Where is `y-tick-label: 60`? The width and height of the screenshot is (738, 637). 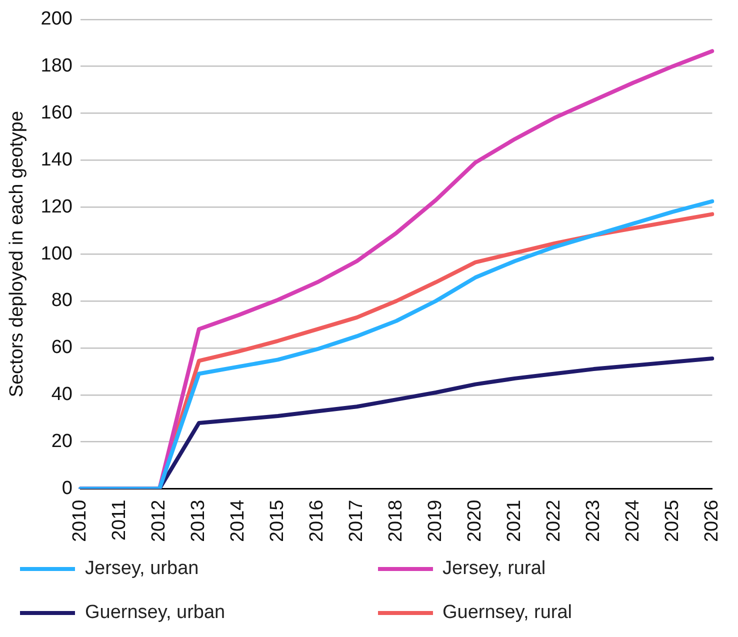 y-tick-label: 60 is located at coordinates (61, 347).